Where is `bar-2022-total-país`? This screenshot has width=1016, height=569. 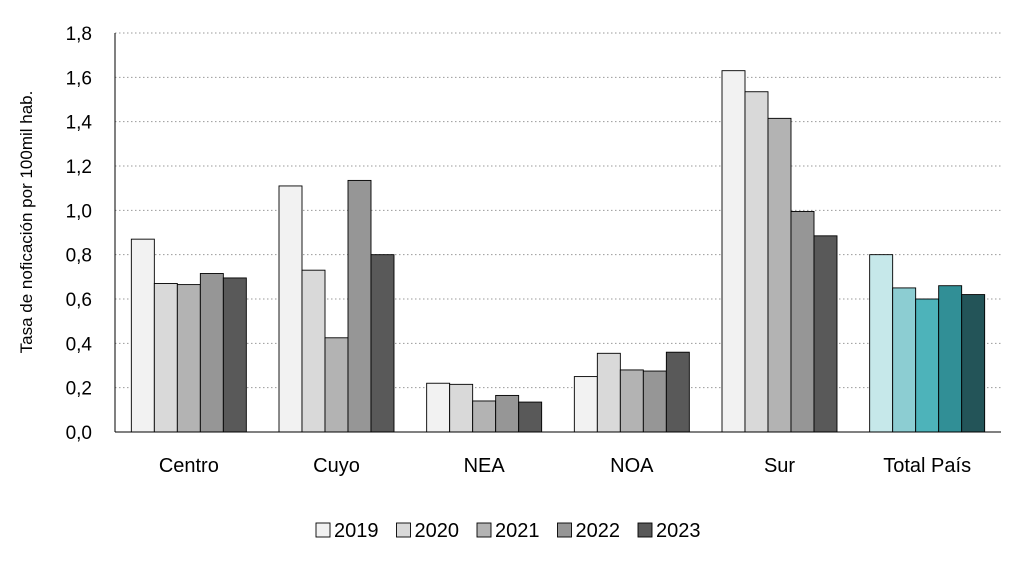 bar-2022-total-país is located at coordinates (950, 359).